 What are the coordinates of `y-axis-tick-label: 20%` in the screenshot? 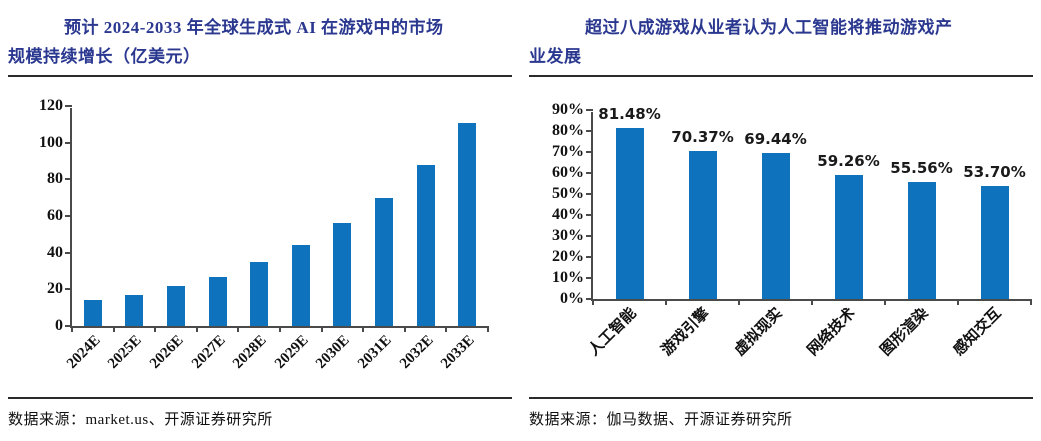 It's located at (568, 256).